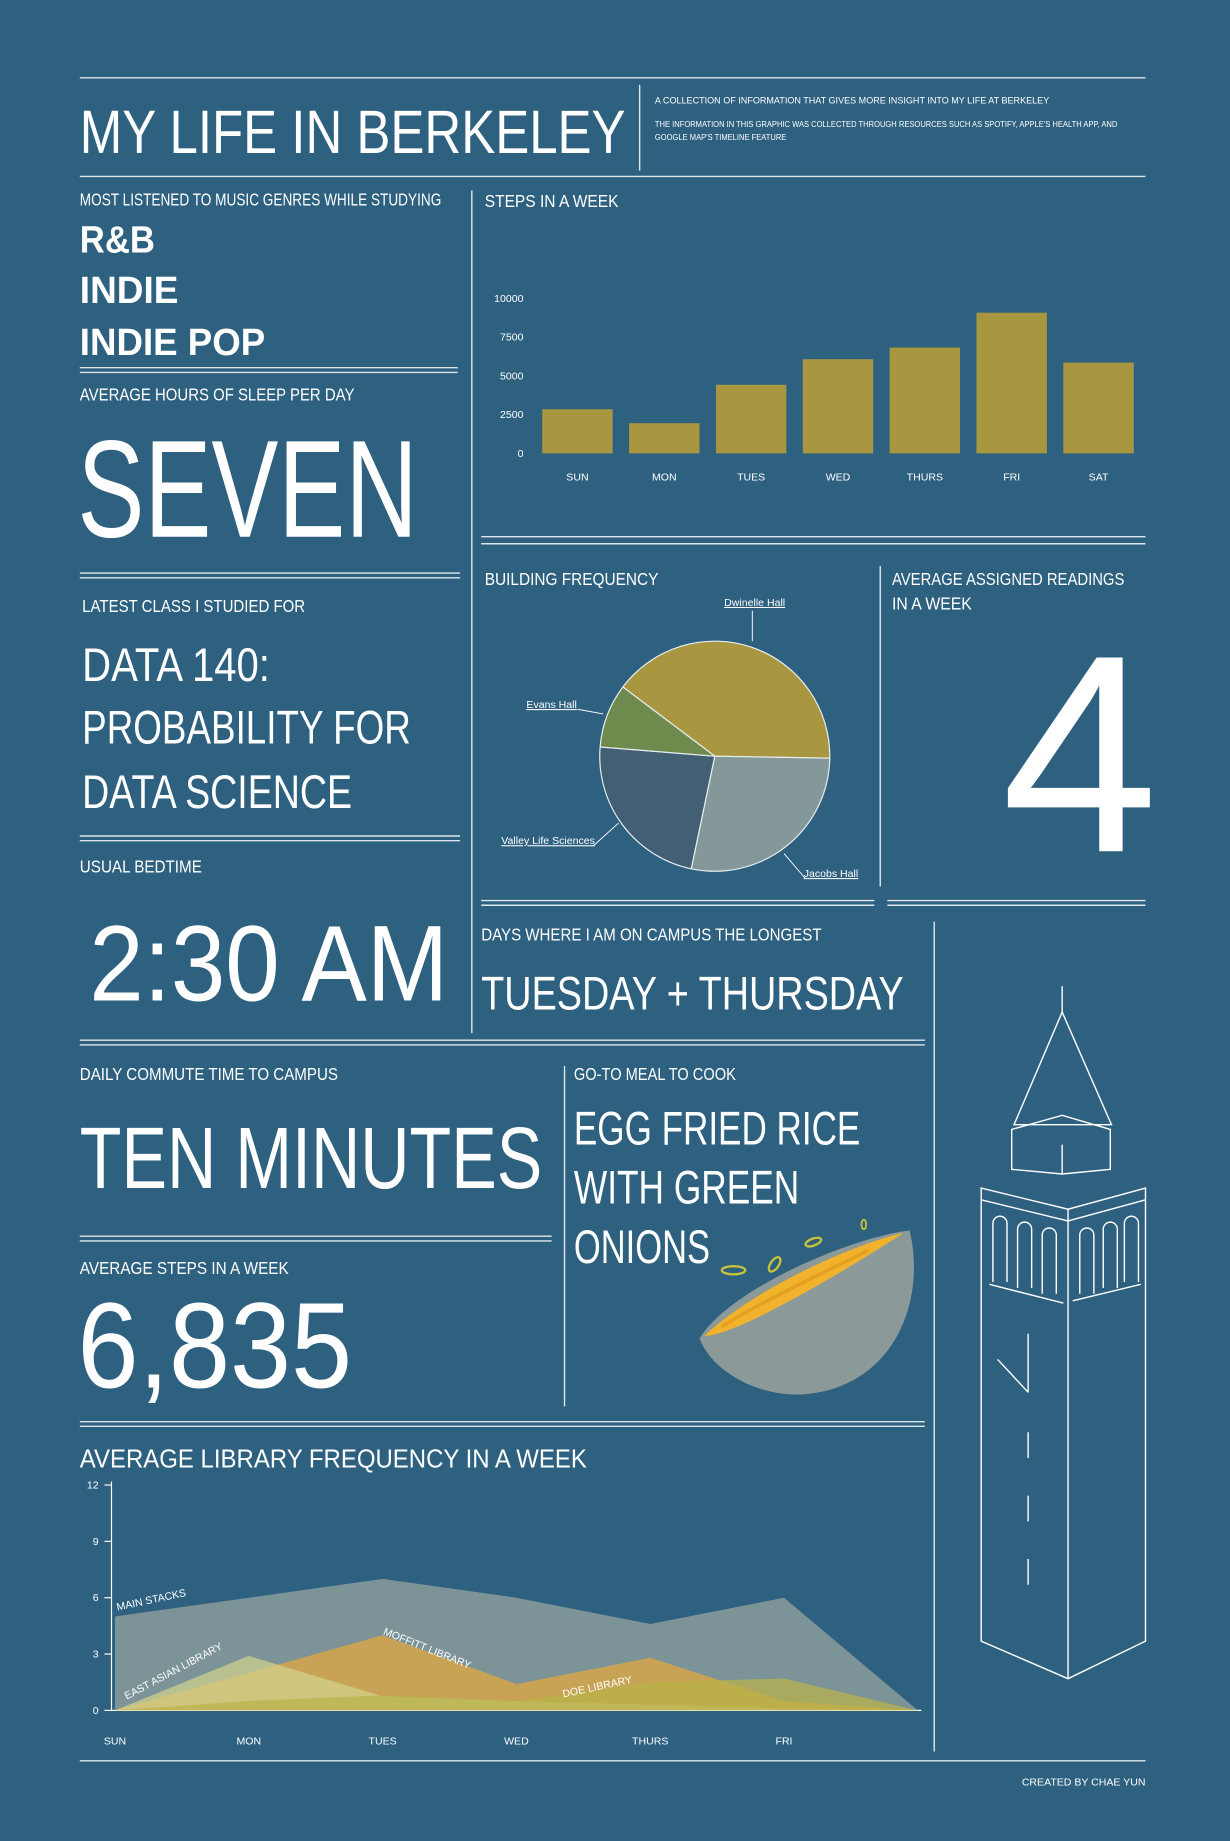 This screenshot has width=1230, height=1841. Describe the element at coordinates (651, 934) in the screenshot. I see `section-label: DAYS WHERE I AM ON CAMPUS THE LONGEST` at that location.